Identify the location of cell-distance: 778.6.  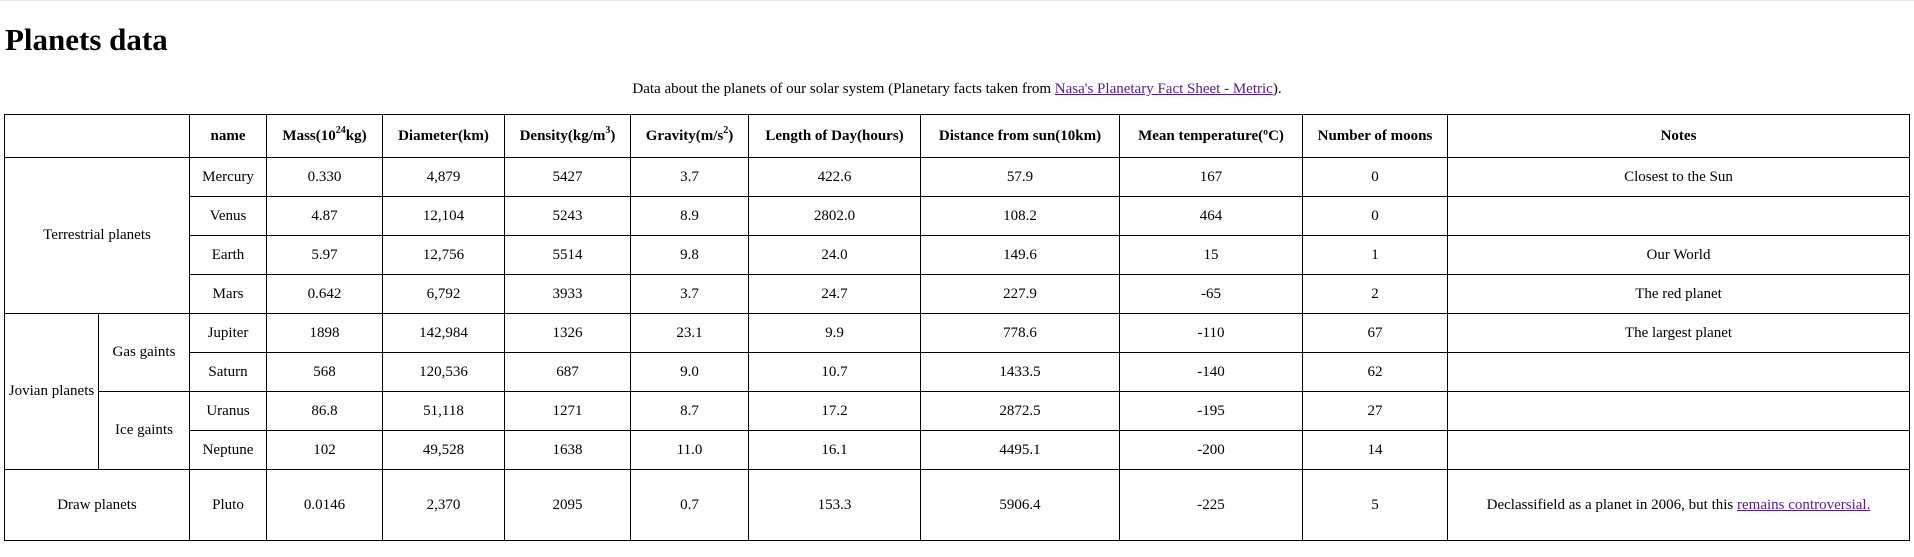
(1020, 333).